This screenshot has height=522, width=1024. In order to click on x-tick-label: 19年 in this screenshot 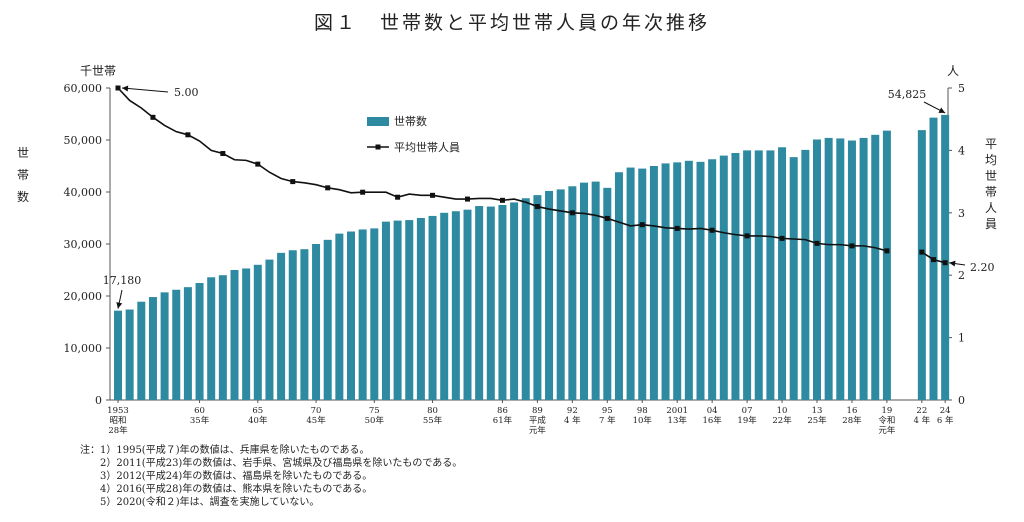, I will do `click(747, 420)`.